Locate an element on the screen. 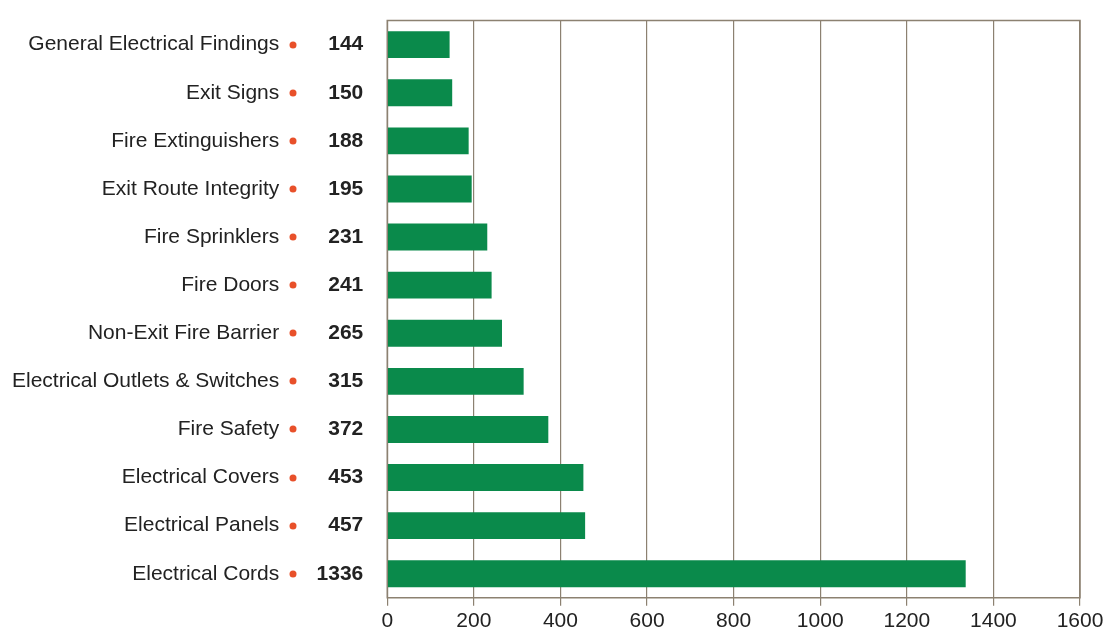 The image size is (1114, 641). data-label: 150 is located at coordinates (346, 91).